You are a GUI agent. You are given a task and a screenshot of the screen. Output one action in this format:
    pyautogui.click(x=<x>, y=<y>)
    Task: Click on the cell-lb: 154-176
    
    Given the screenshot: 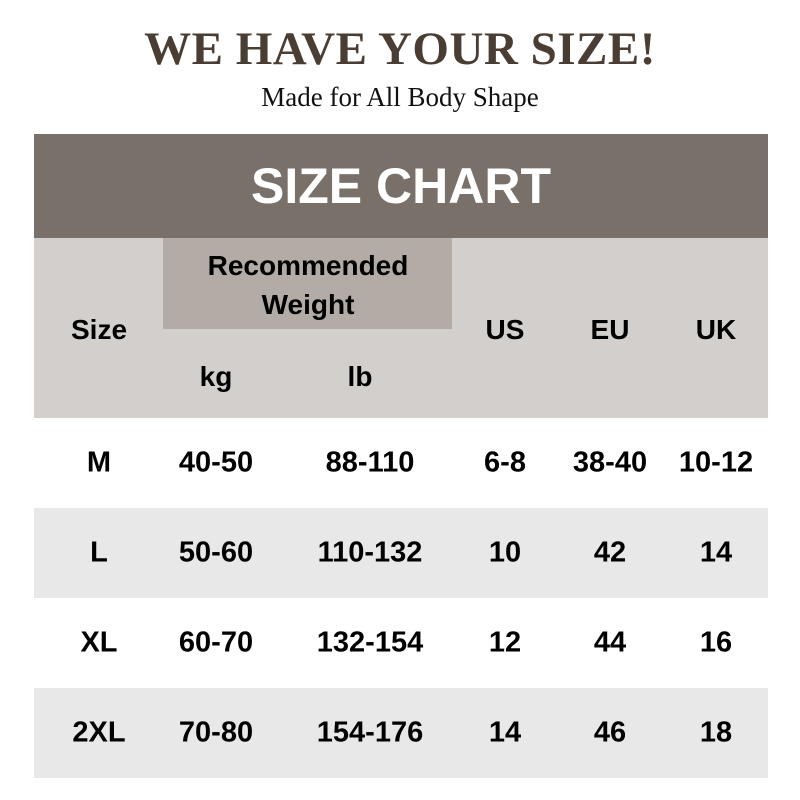 What is the action you would take?
    pyautogui.click(x=370, y=732)
    